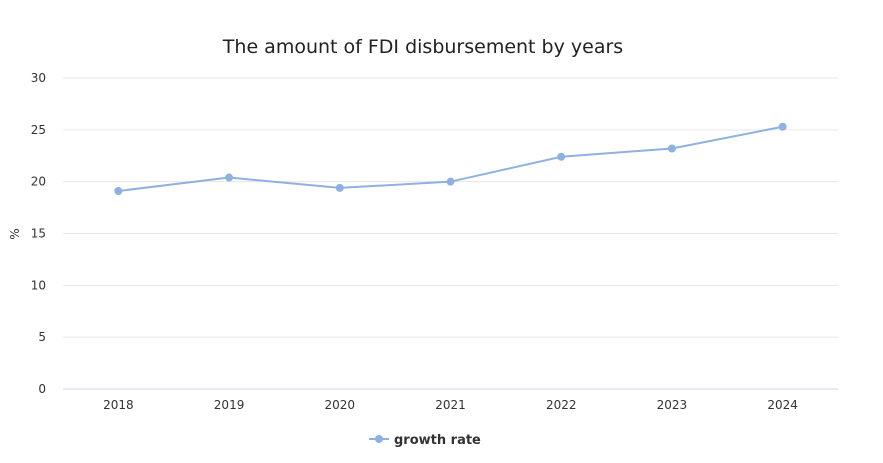 The height and width of the screenshot is (463, 883). I want to click on y-tick-label: 10, so click(38, 285).